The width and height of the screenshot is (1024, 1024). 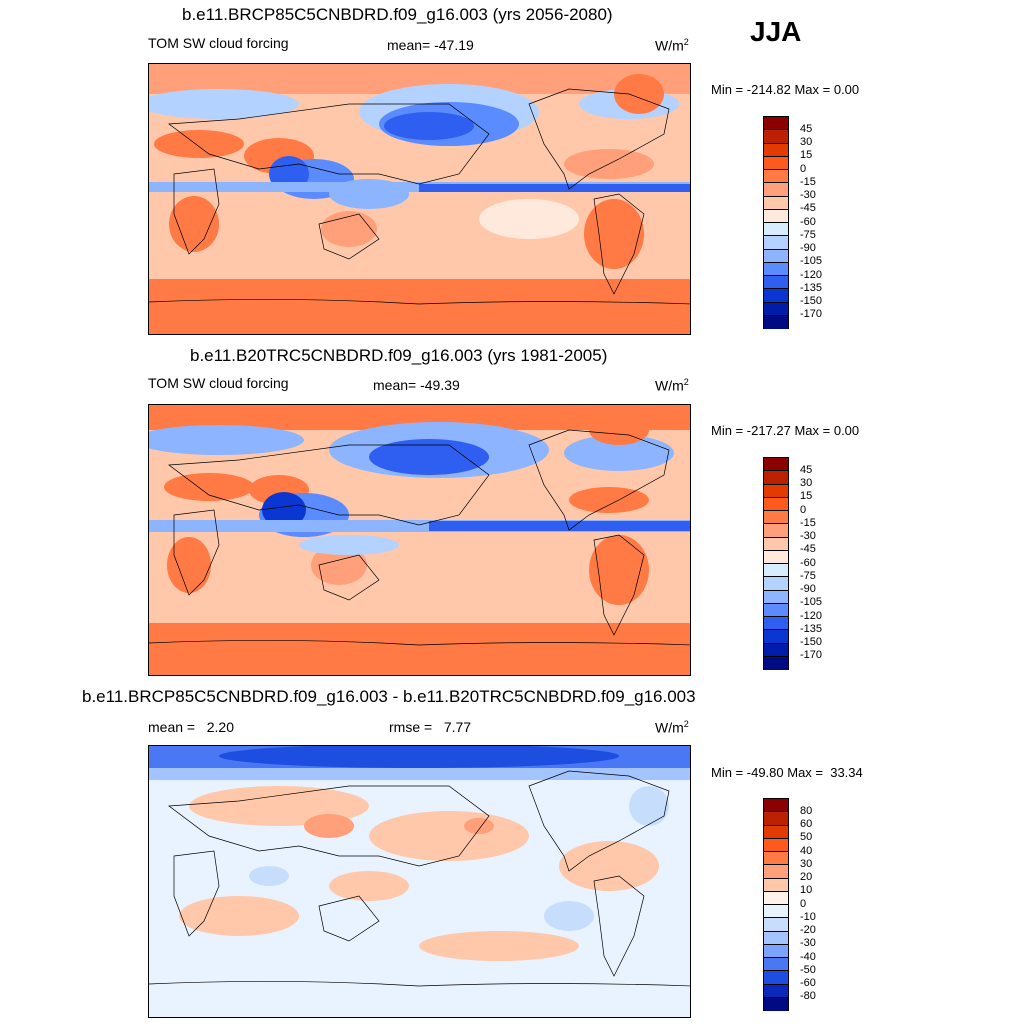 What do you see at coordinates (672, 385) in the screenshot?
I see `panel-2-units: W/m2` at bounding box center [672, 385].